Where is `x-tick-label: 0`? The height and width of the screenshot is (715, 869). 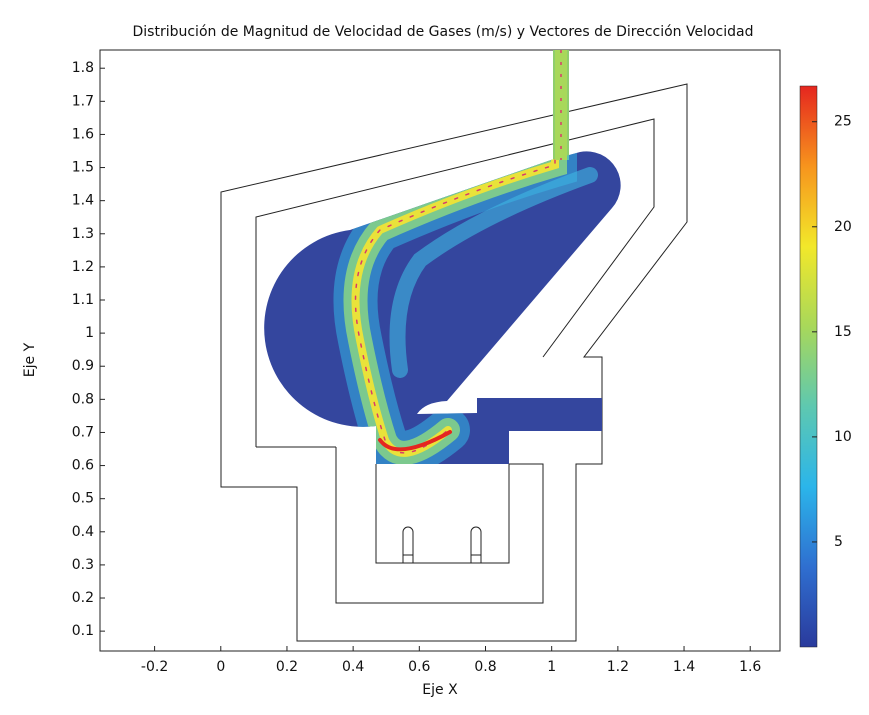 x-tick-label: 0 is located at coordinates (220, 667).